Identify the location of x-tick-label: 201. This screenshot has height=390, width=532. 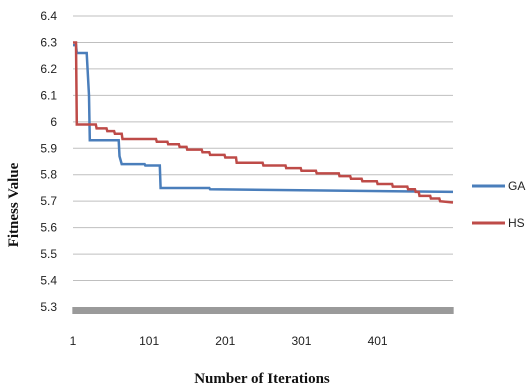
(225, 341).